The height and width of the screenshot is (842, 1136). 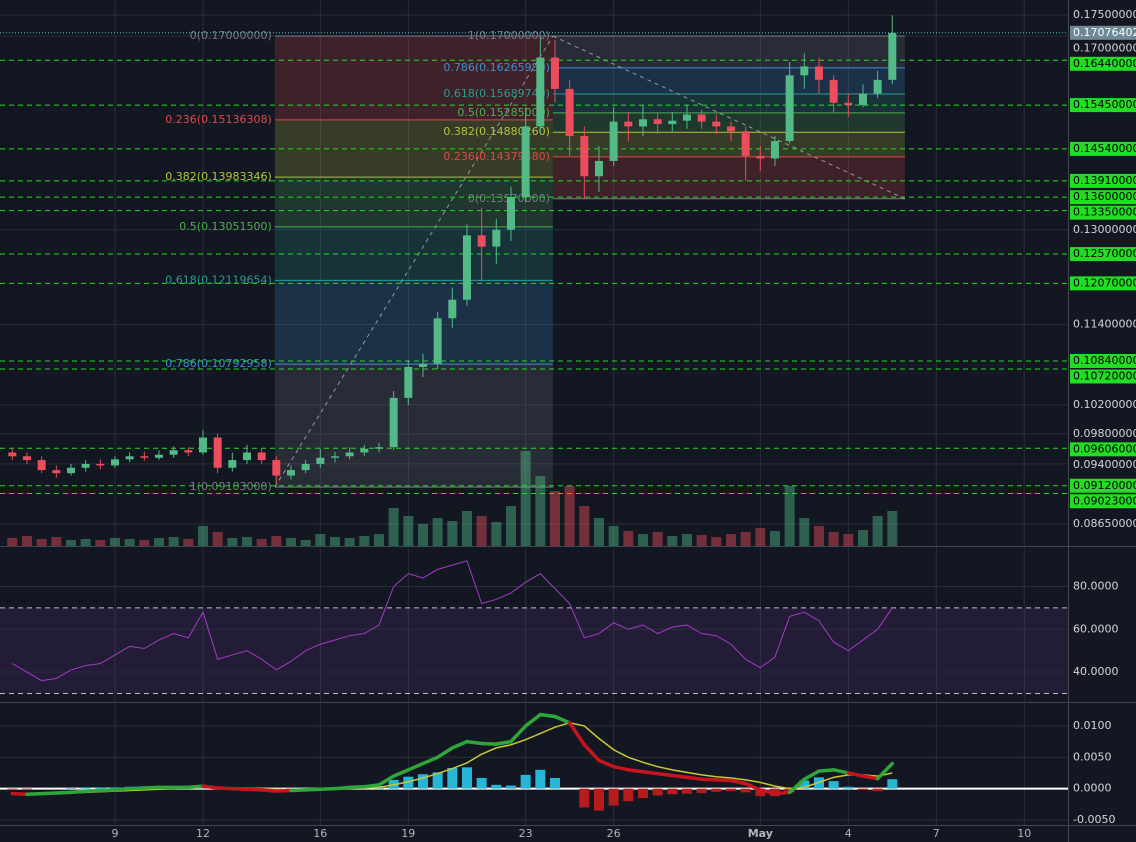 What do you see at coordinates (218, 119) in the screenshot?
I see `fib-label: 0.236(0.15136308)` at bounding box center [218, 119].